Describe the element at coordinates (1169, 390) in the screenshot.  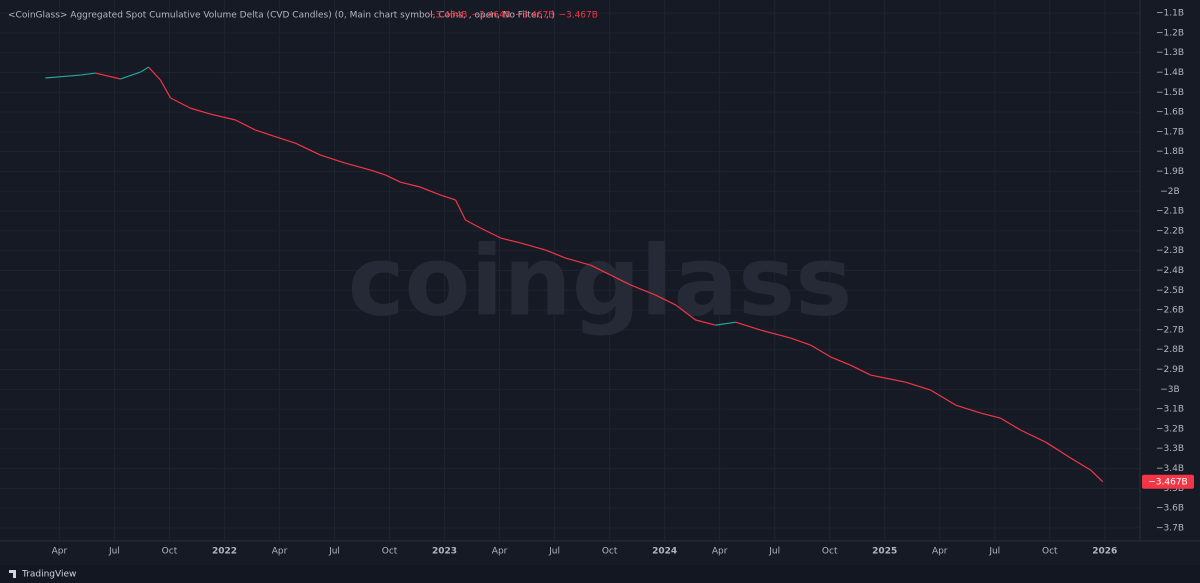
I see `y-tick-label: −3B` at that location.